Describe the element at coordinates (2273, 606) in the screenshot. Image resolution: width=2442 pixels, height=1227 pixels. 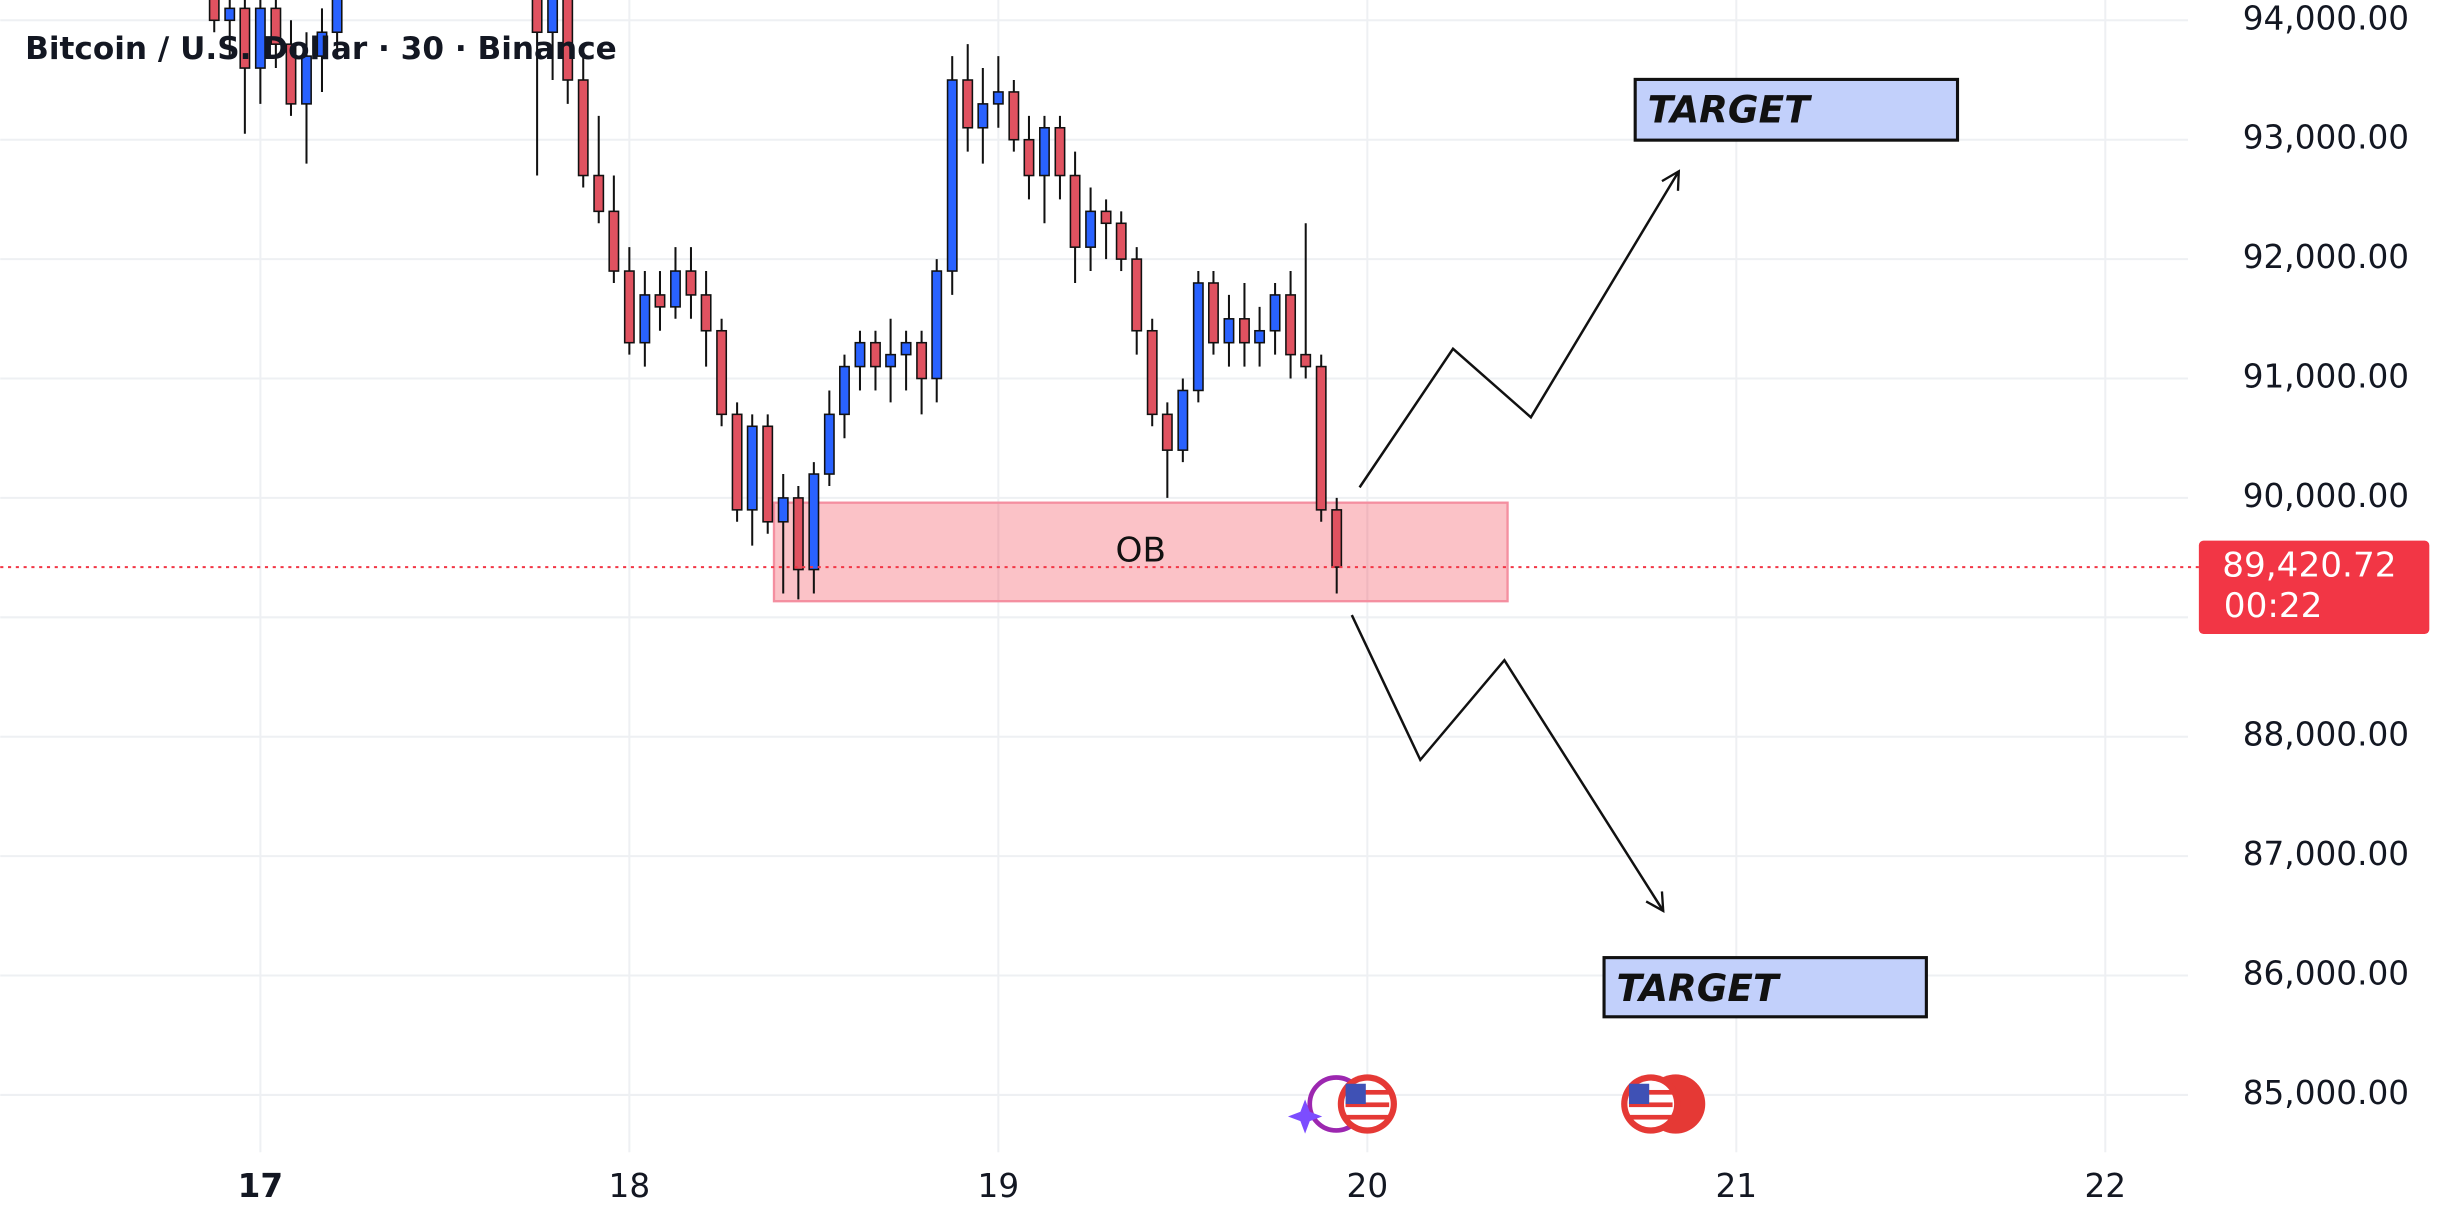
I see `countdown-label: 00:22` at that location.